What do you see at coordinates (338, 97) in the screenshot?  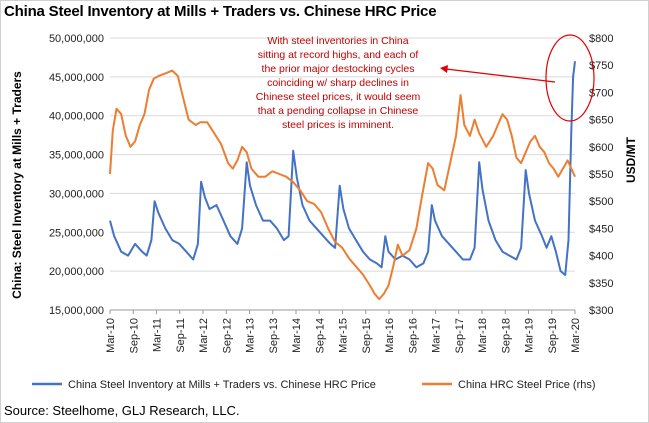 I see `annotation-line: Chinese steel prices, it would seem` at bounding box center [338, 97].